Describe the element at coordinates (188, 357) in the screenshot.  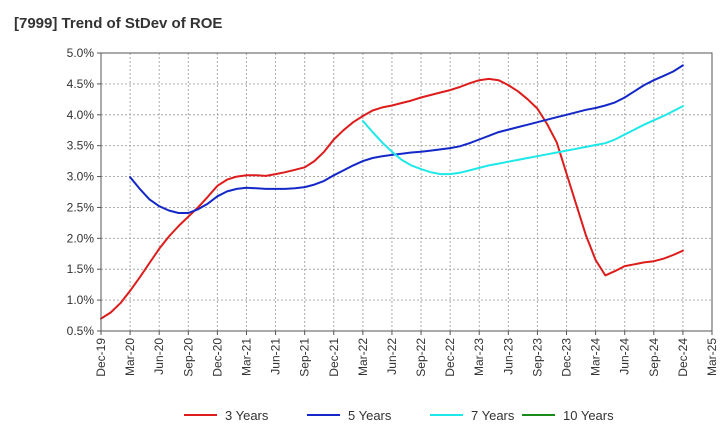
I see `x-tick-label: Sep-20` at that location.